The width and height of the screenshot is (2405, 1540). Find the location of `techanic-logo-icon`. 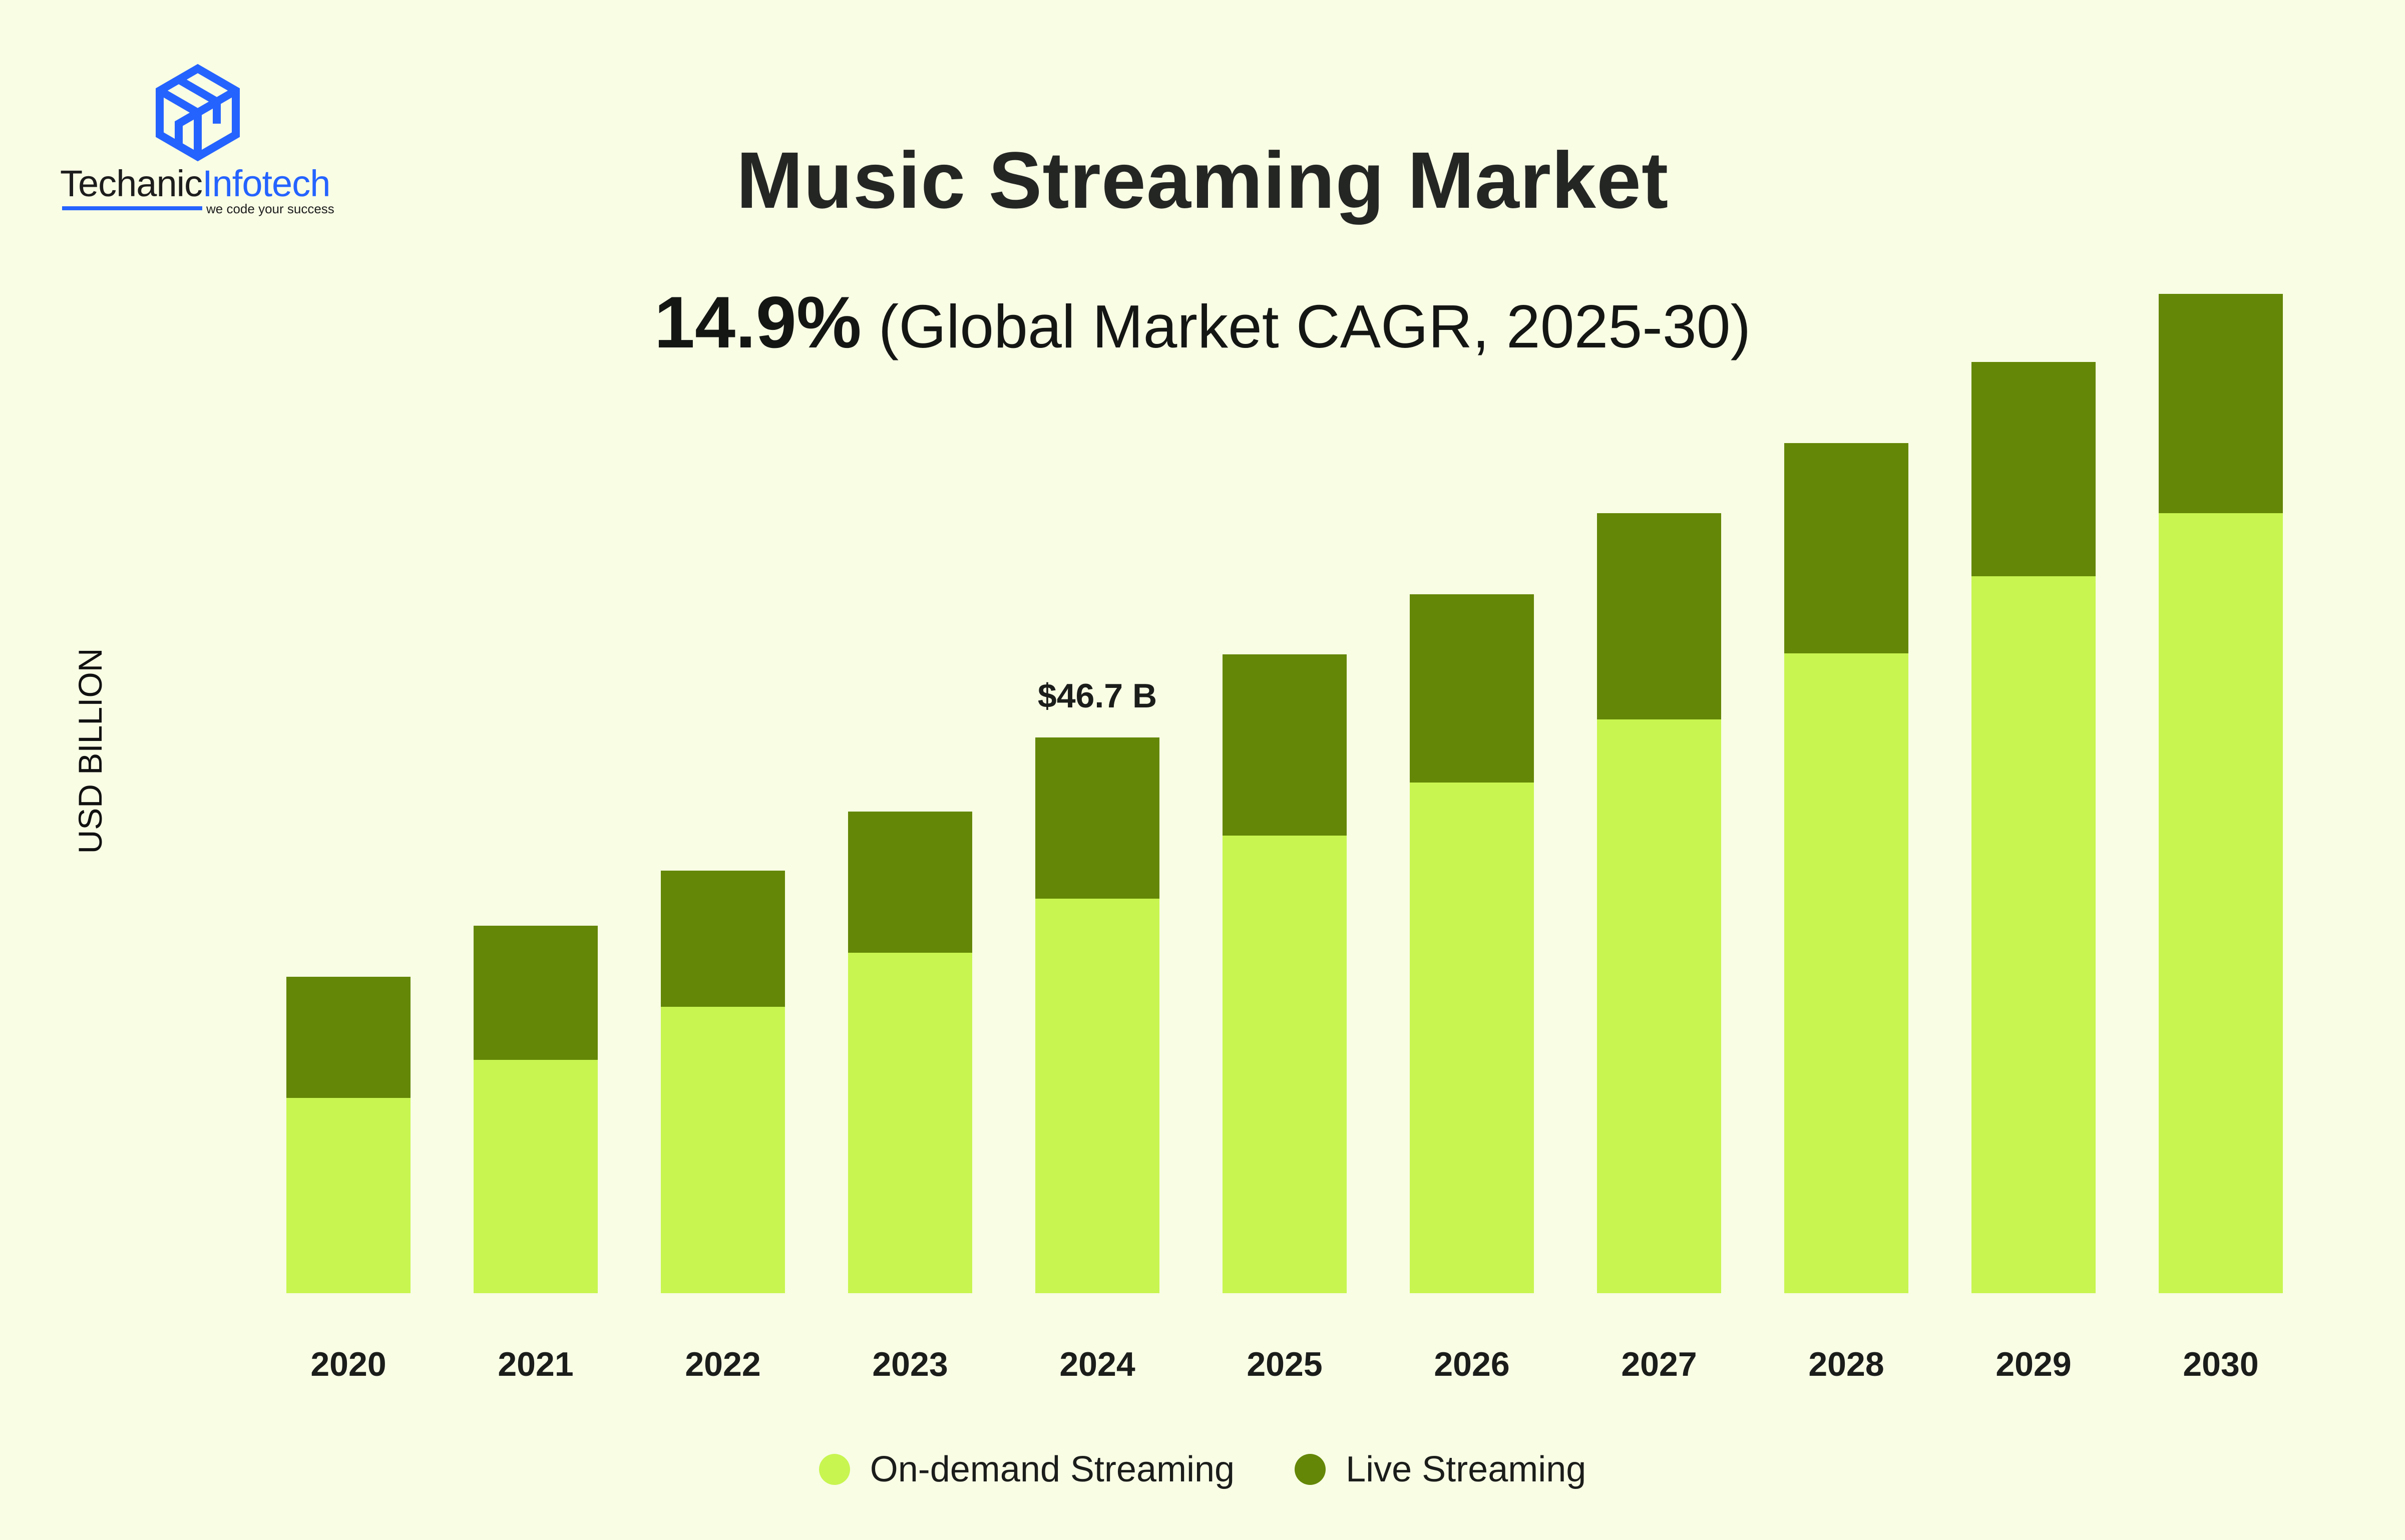

techanic-logo-icon is located at coordinates (198, 113).